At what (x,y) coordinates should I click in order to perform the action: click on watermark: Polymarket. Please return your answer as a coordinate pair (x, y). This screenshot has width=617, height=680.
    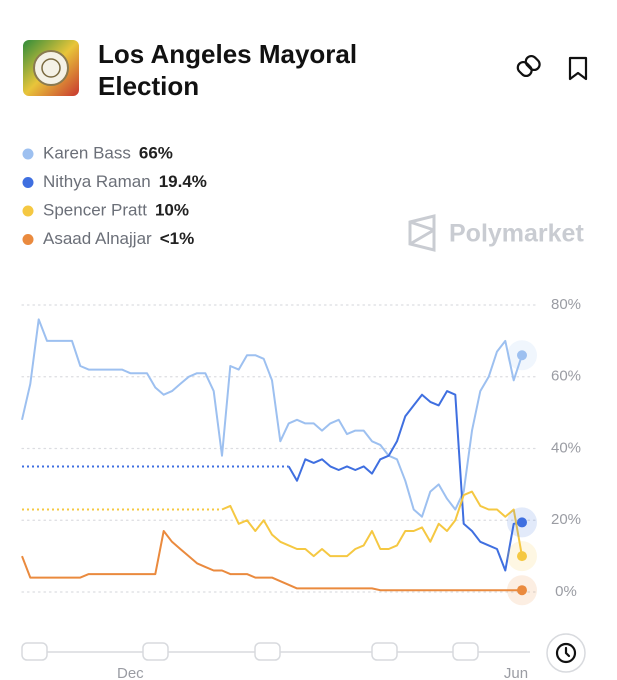
    Looking at the image, I should click on (516, 234).